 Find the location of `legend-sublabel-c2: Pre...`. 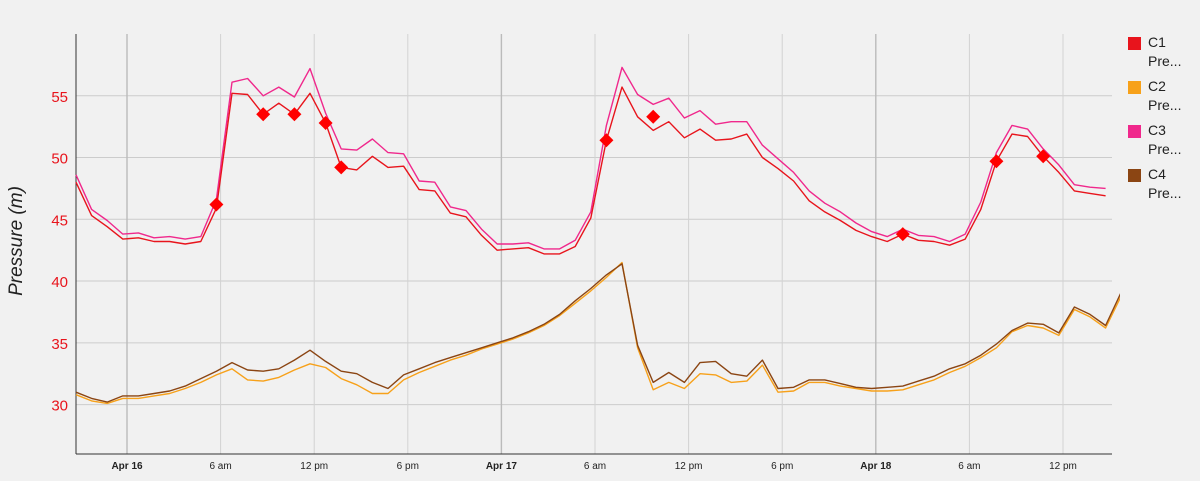

legend-sublabel-c2: Pre... is located at coordinates (1165, 105).